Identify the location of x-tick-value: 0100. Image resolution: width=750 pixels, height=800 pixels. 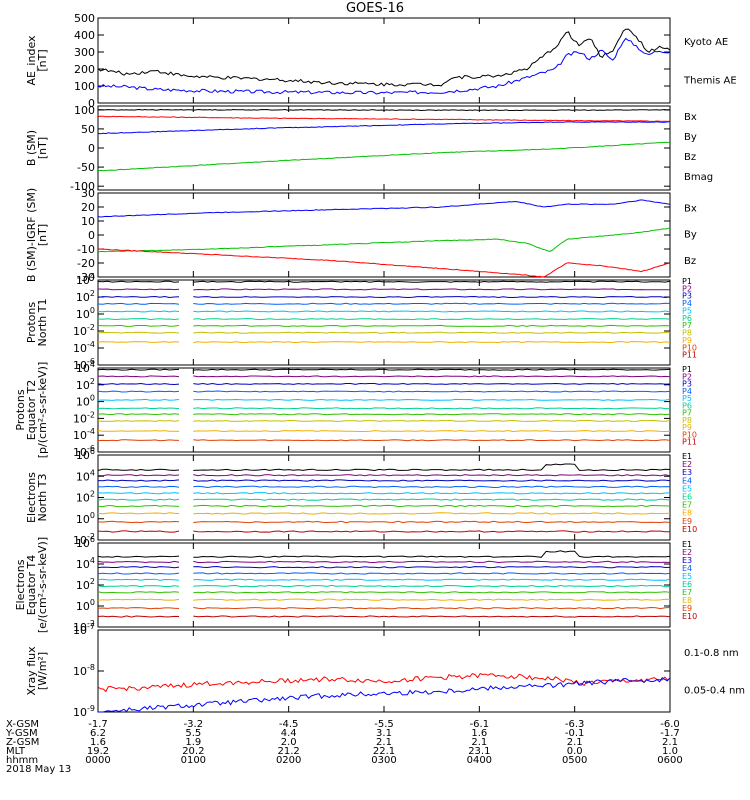
(193, 760).